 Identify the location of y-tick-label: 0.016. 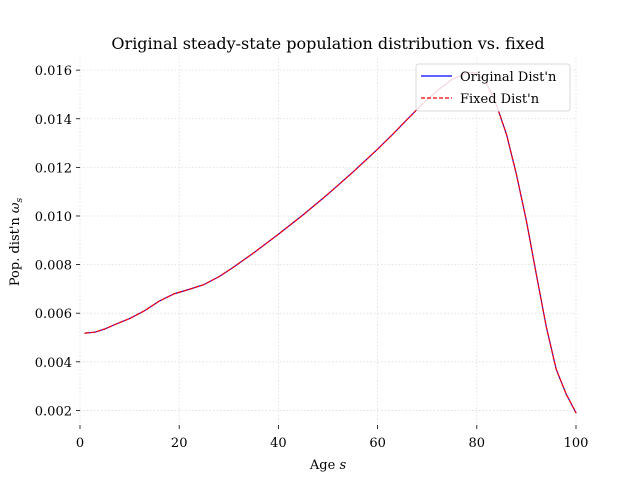
(53, 71).